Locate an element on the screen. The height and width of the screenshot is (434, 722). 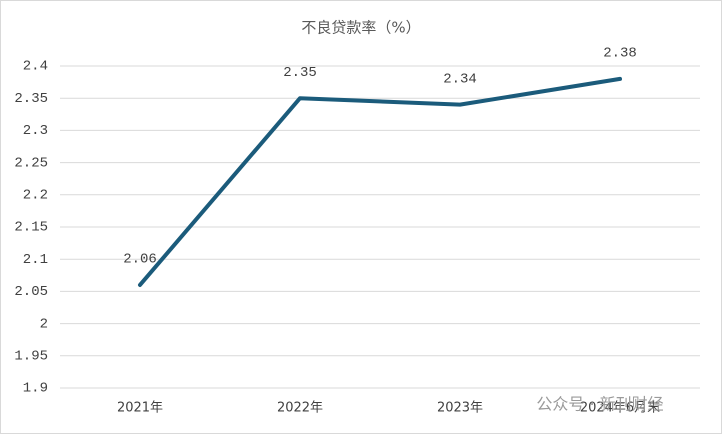
y-tick-label: 1.95 is located at coordinates (31, 357).